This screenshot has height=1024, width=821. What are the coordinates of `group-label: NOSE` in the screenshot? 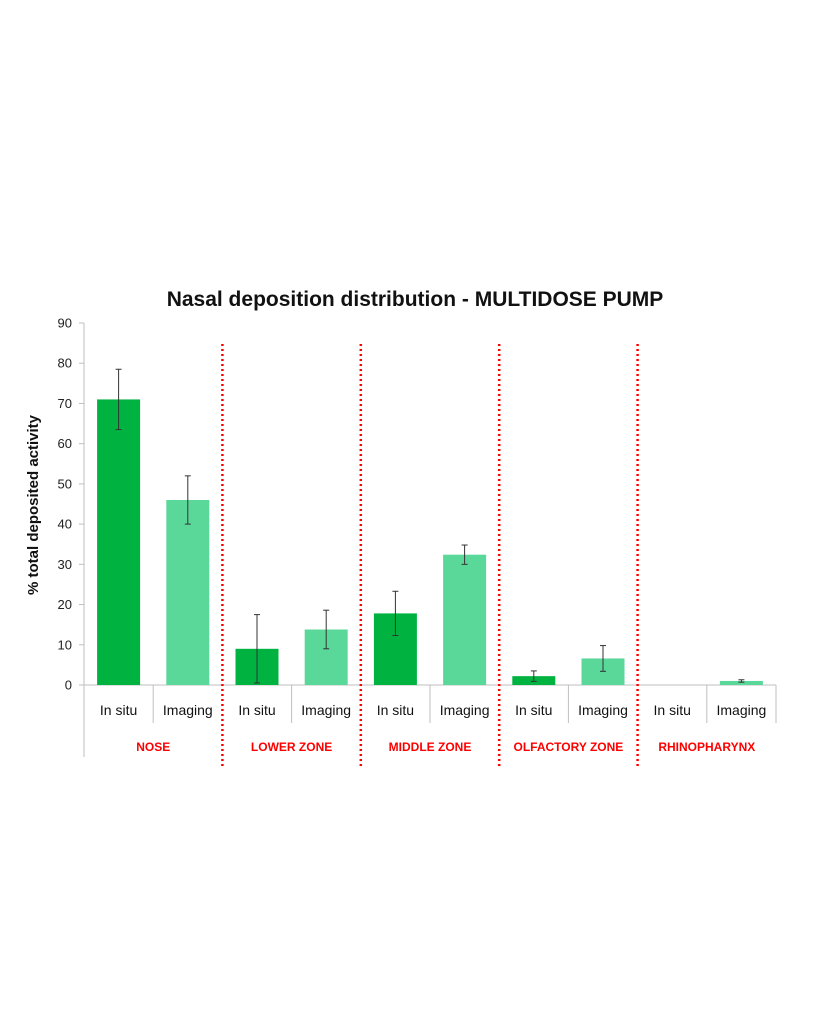 It's located at (153, 747).